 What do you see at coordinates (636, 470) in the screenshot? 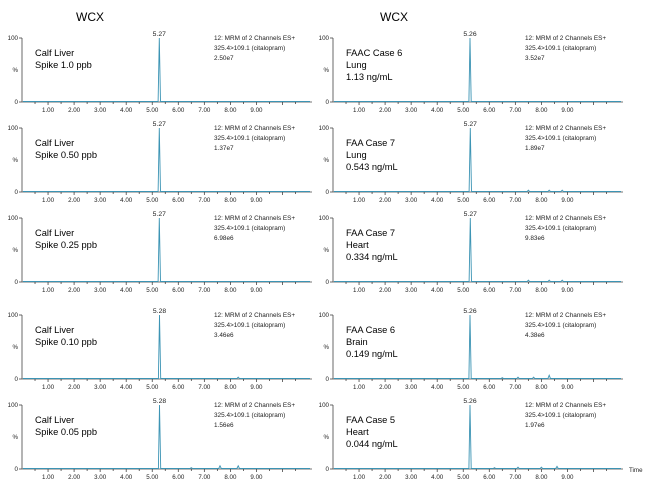
I see `x-axis-label: Time` at bounding box center [636, 470].